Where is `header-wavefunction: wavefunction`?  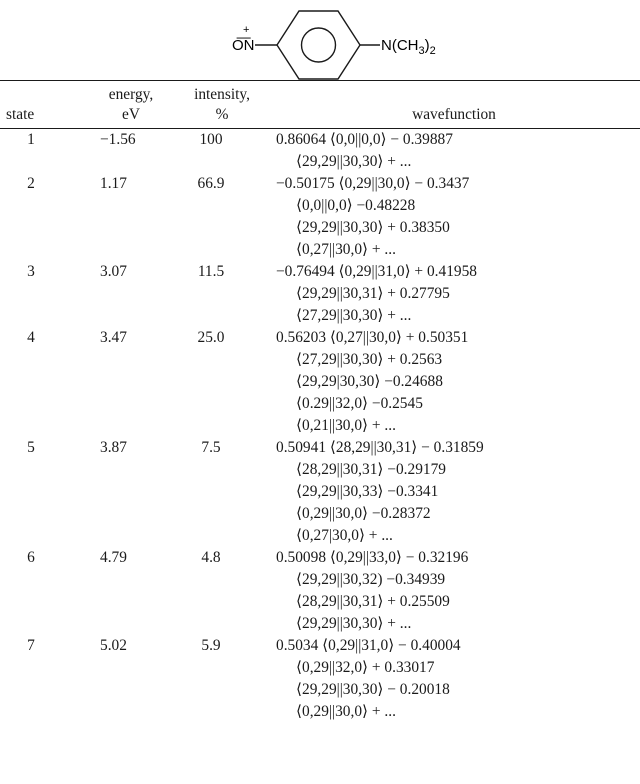
header-wavefunction: wavefunction is located at coordinates (454, 114).